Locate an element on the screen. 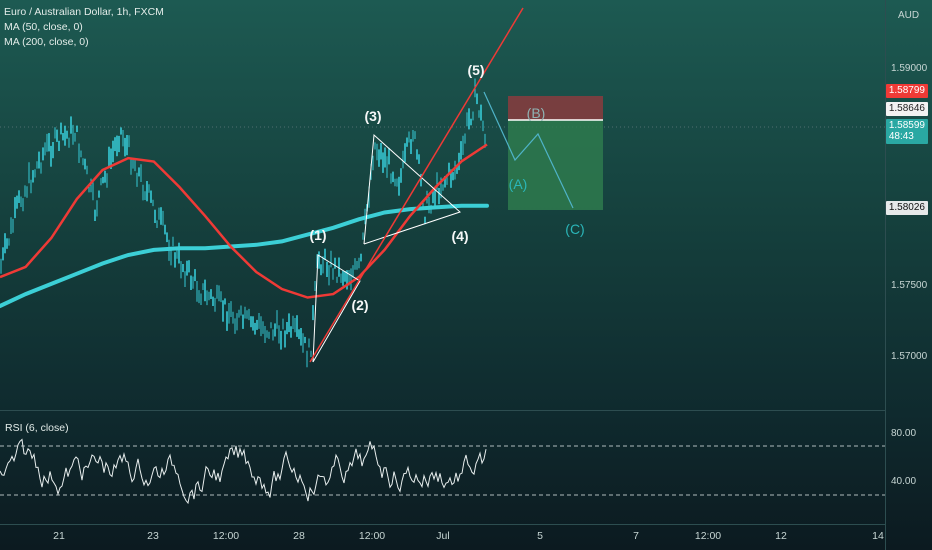 This screenshot has width=932, height=550. time-label: 5 is located at coordinates (540, 536).